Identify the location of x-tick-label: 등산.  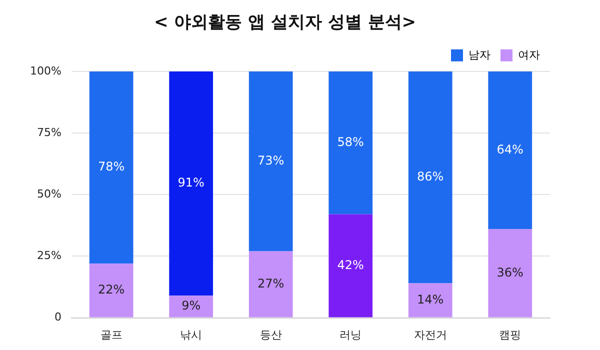
(271, 335).